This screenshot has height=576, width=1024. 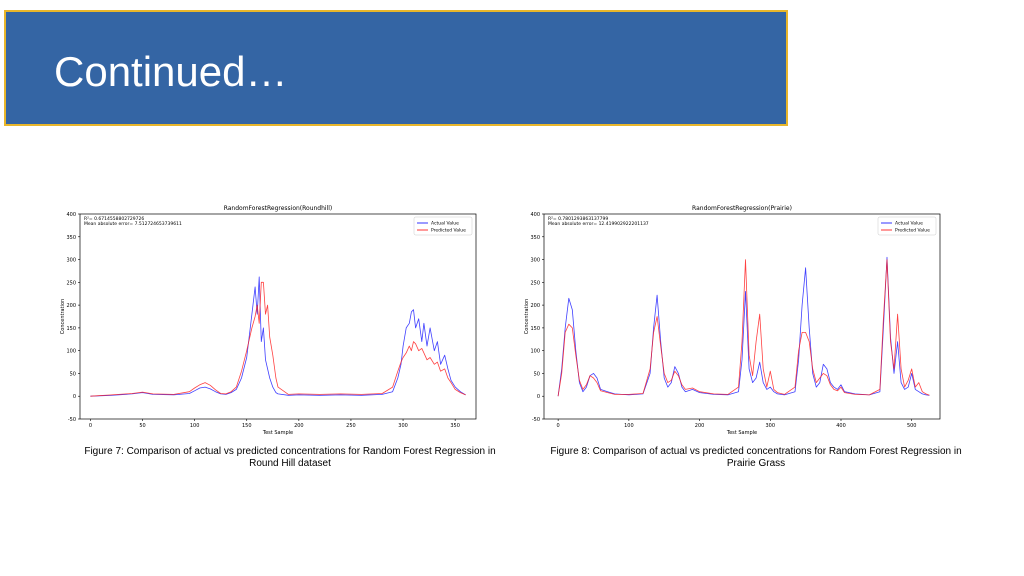 I want to click on x-tick-label: 500, so click(x=912, y=426).